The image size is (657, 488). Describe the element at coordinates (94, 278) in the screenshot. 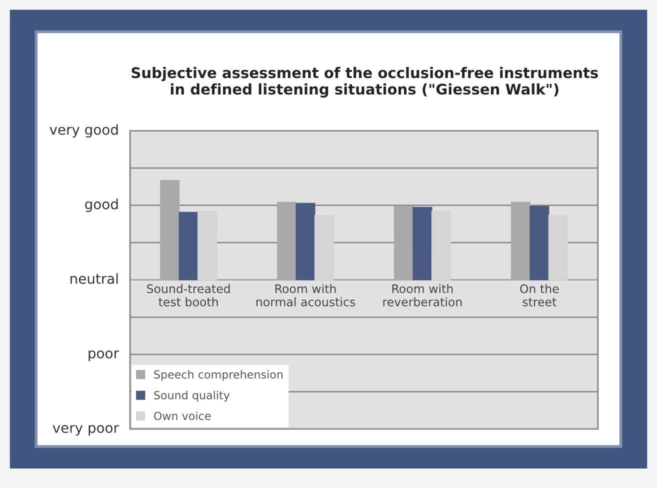

I see `text: neutral` at that location.